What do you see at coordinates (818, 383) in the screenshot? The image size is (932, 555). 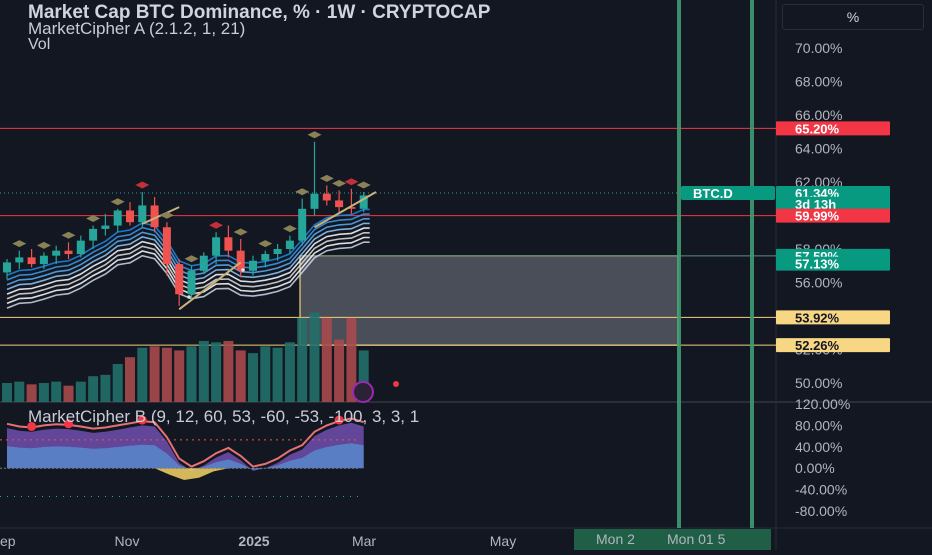 I see `price-tick-label: 50.00%` at bounding box center [818, 383].